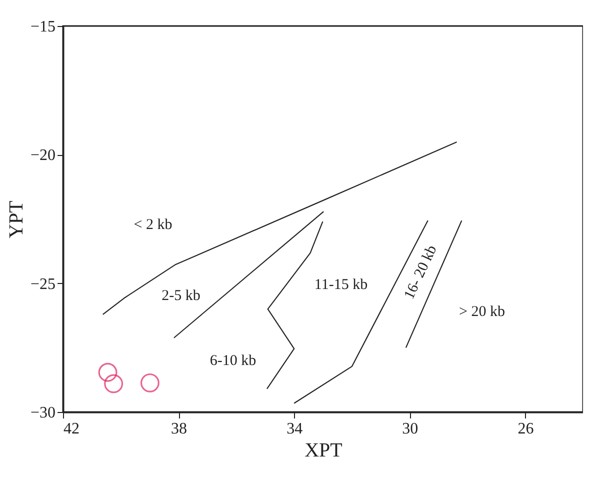  Describe the element at coordinates (482, 312) in the screenshot. I see `annotation: > 20 kb` at that location.